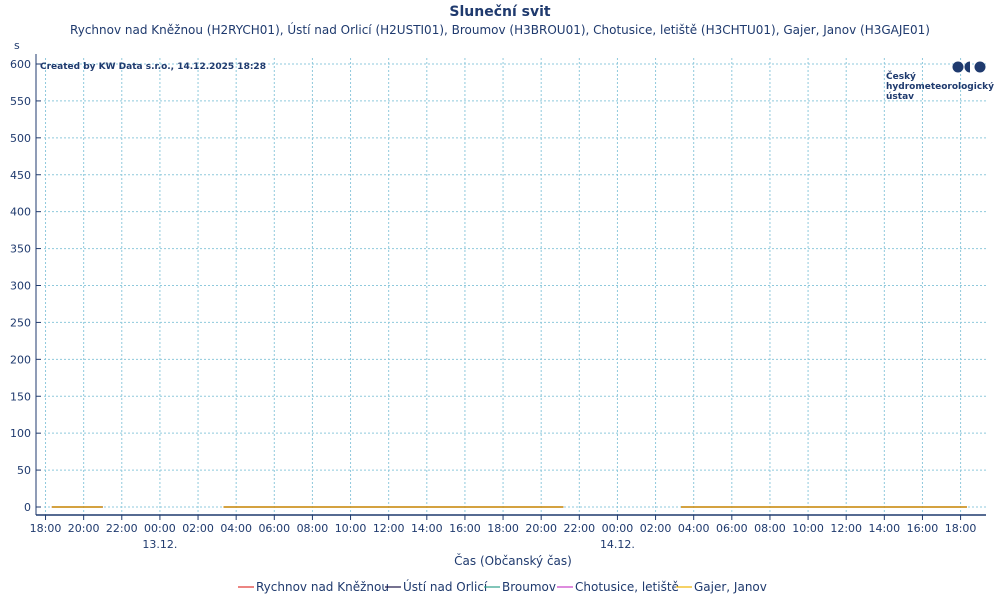 The height and width of the screenshot is (600, 1000). I want to click on chmi-logo: Český hydrometeorologický ústav, so click(940, 81).